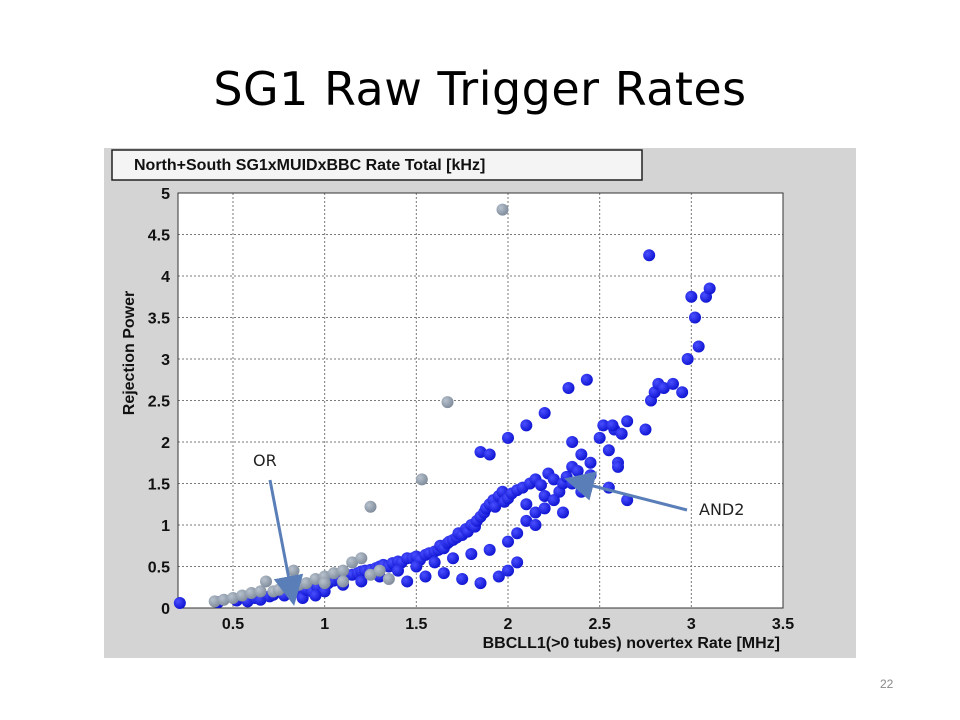 The height and width of the screenshot is (720, 960). I want to click on y-tick-label: 0, so click(165, 609).